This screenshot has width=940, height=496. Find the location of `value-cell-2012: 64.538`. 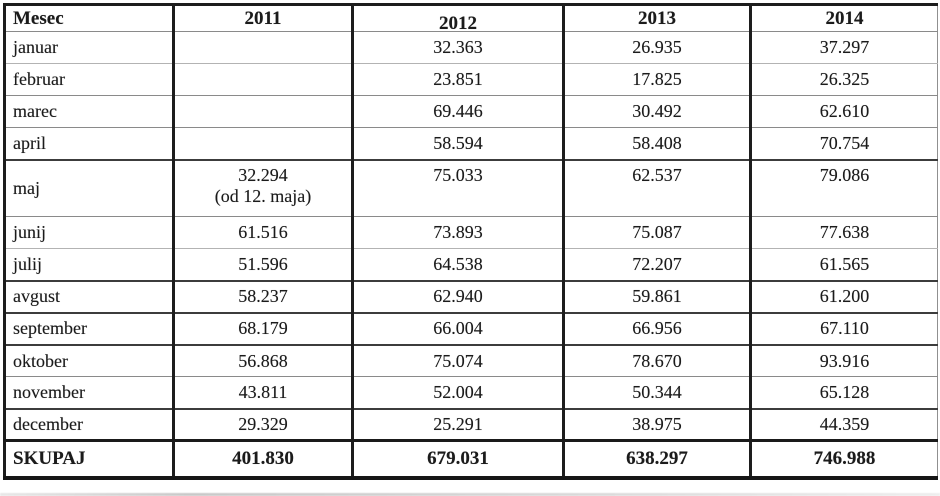

value-cell-2012: 64.538 is located at coordinates (457, 265).